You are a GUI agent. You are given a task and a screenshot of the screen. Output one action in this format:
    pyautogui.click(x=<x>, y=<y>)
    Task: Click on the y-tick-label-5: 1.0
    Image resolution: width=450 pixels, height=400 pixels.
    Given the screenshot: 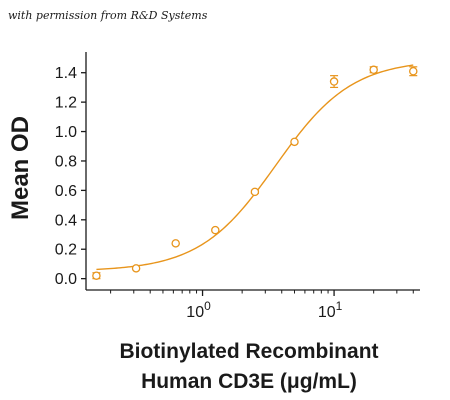 What is the action you would take?
    pyautogui.click(x=66, y=132)
    